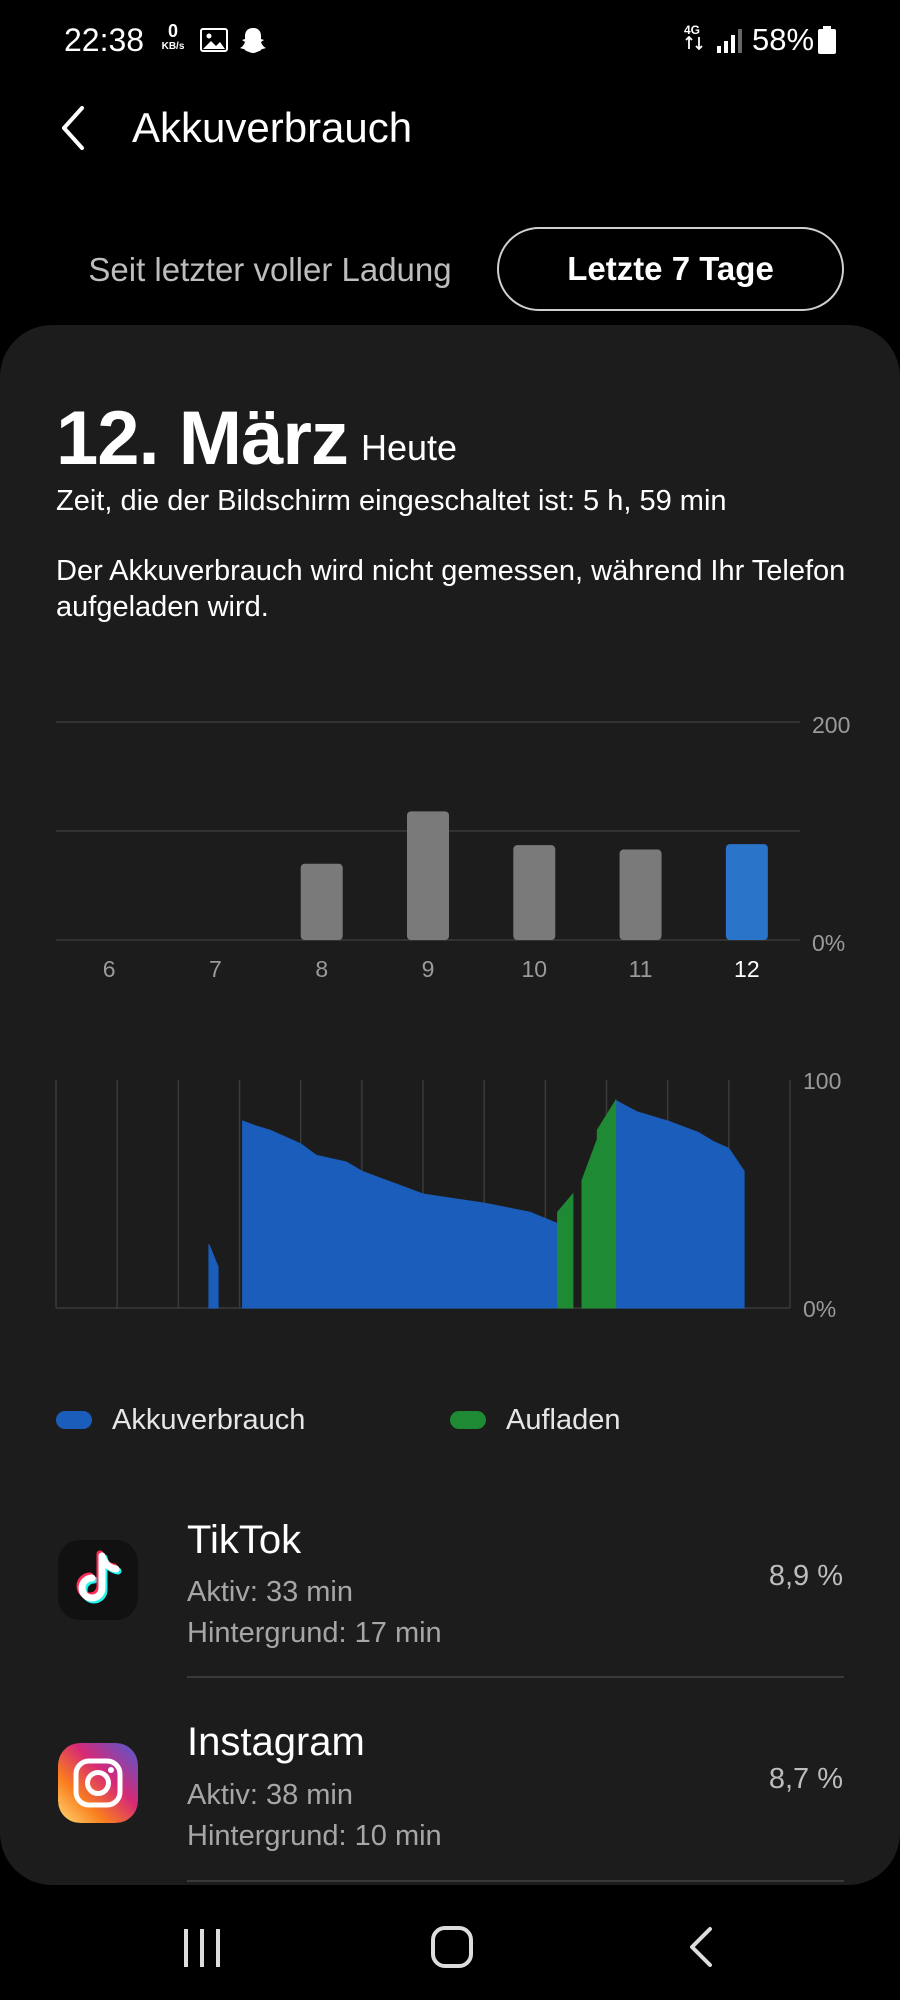  What do you see at coordinates (827, 40) in the screenshot?
I see `battery-icon` at bounding box center [827, 40].